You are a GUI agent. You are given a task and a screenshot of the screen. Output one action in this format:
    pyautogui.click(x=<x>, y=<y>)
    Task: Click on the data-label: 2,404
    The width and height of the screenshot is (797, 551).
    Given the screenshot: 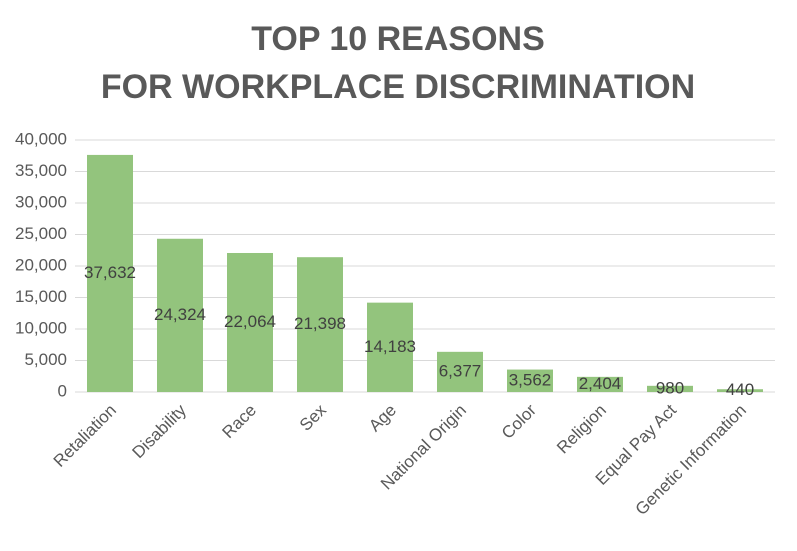 What is the action you would take?
    pyautogui.click(x=600, y=383)
    